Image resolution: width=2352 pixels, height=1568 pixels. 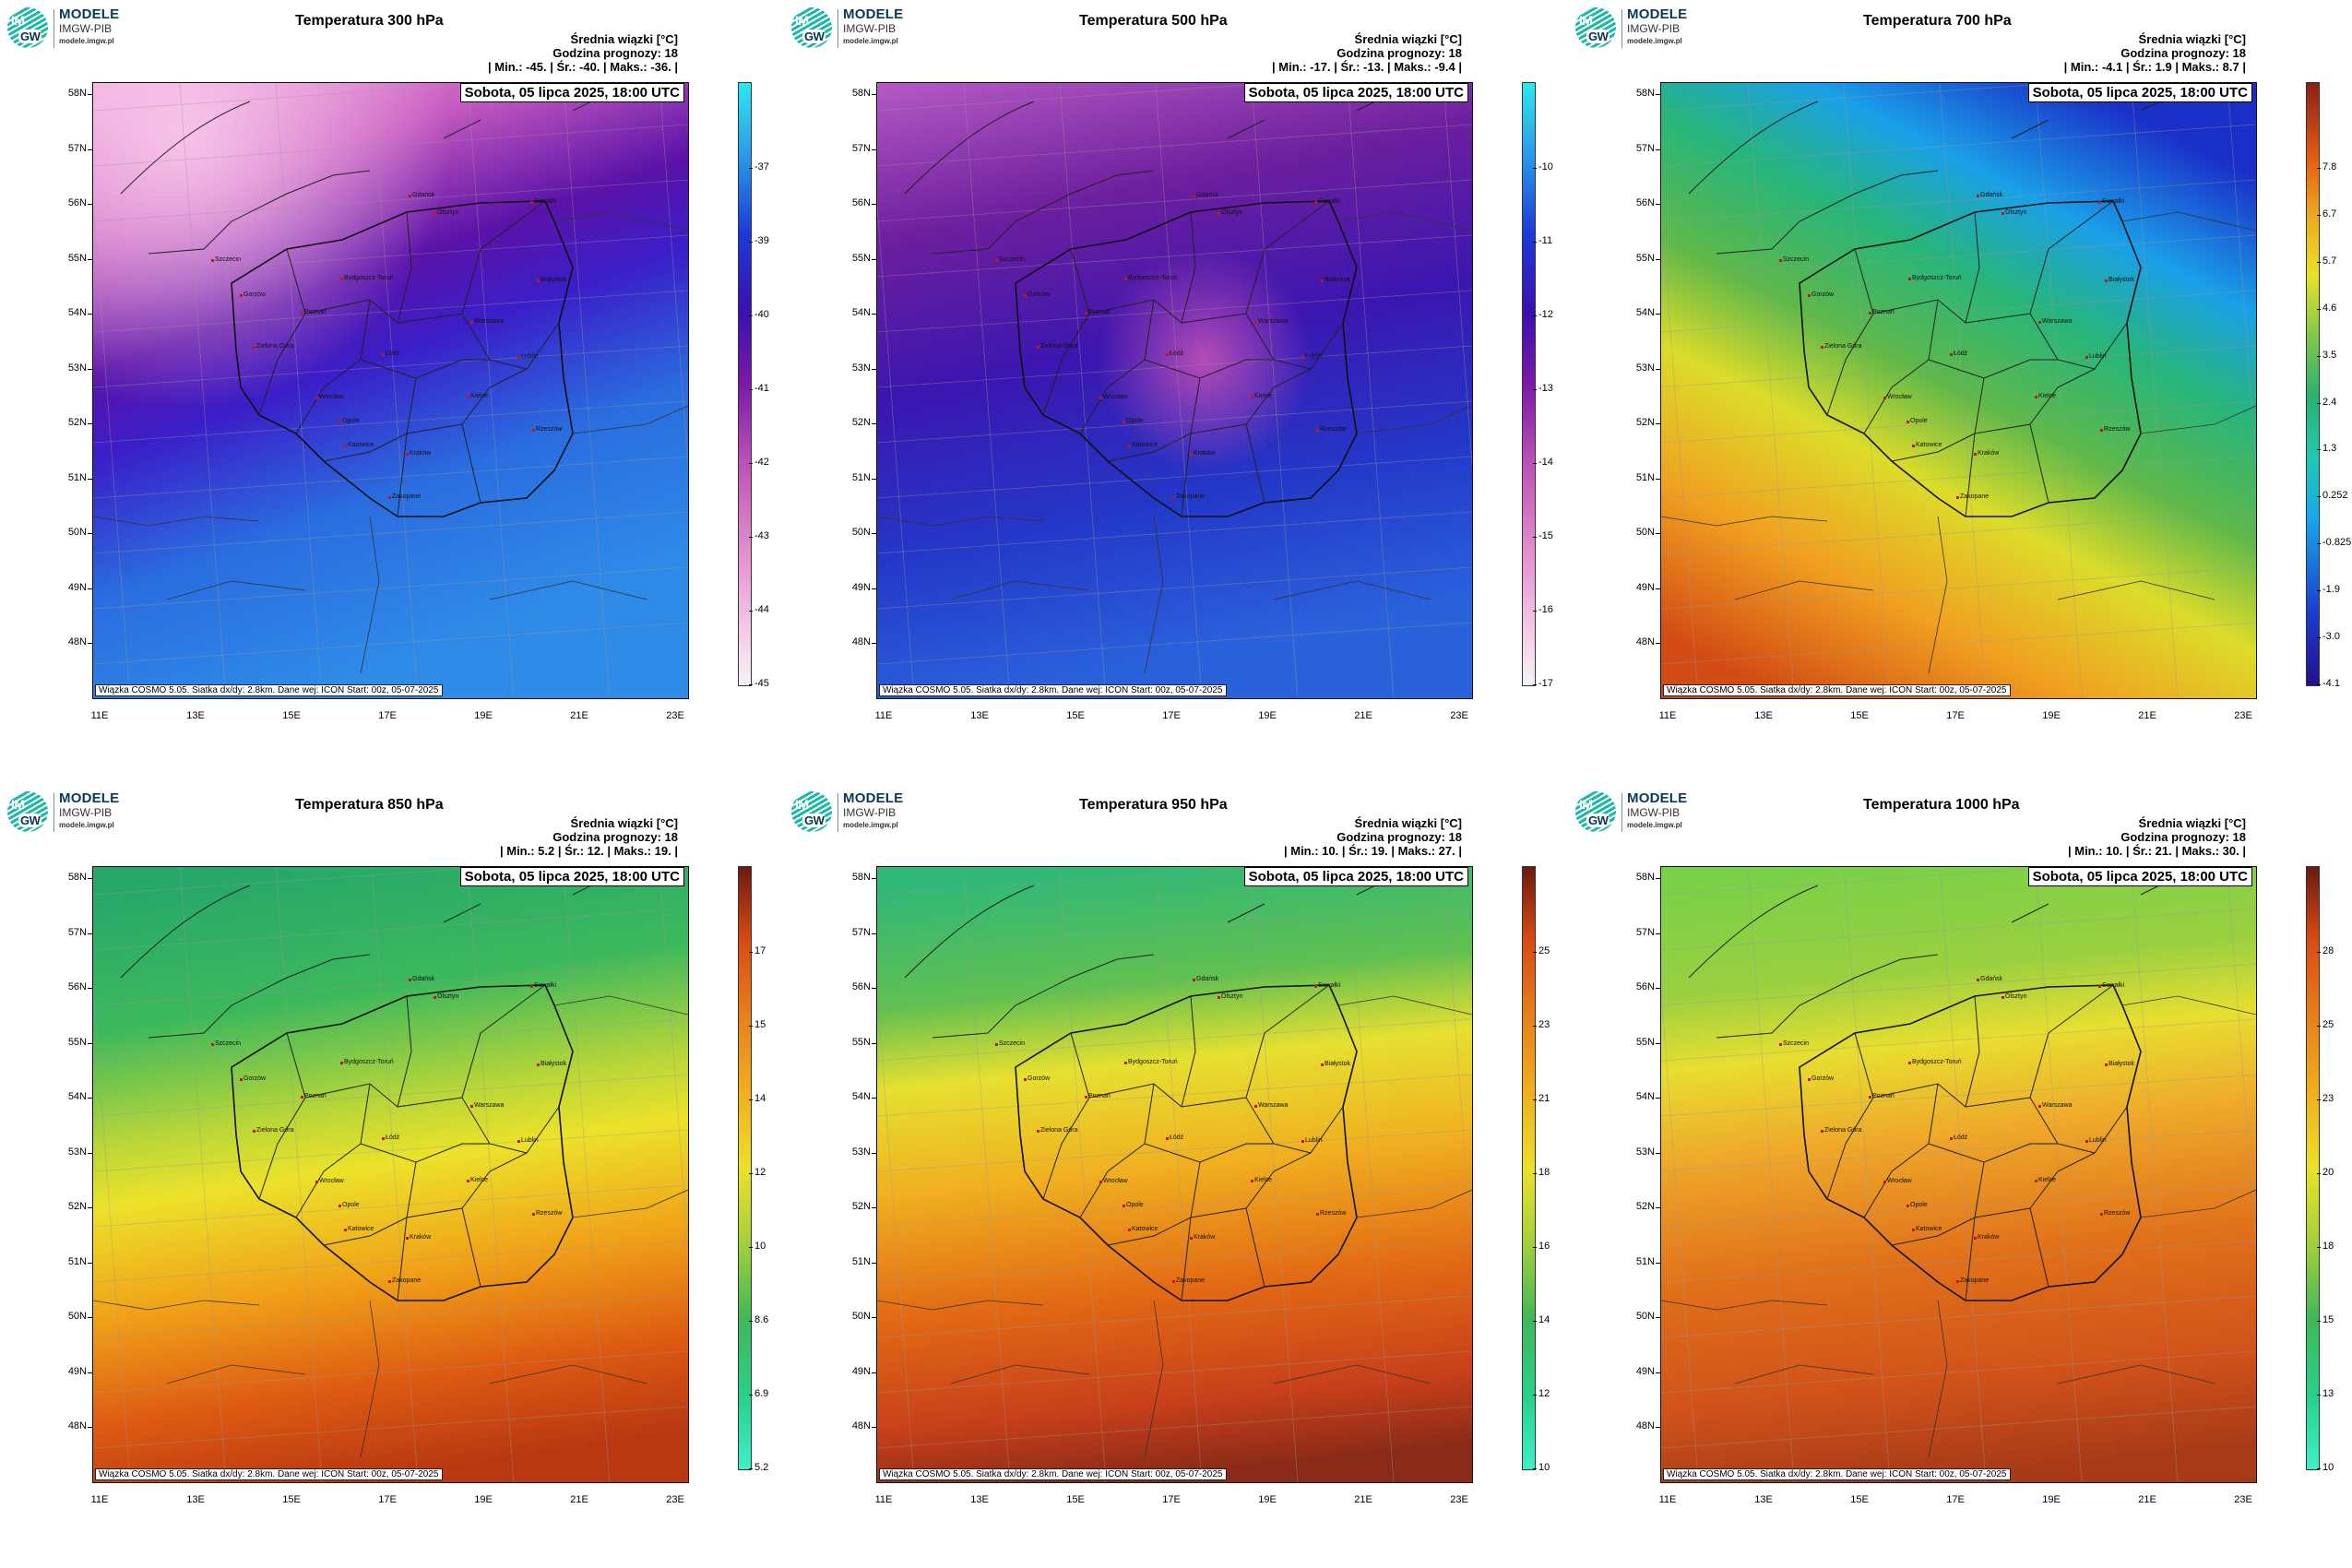 What do you see at coordinates (1335, 1064) in the screenshot?
I see `city-label: Białystok` at bounding box center [1335, 1064].